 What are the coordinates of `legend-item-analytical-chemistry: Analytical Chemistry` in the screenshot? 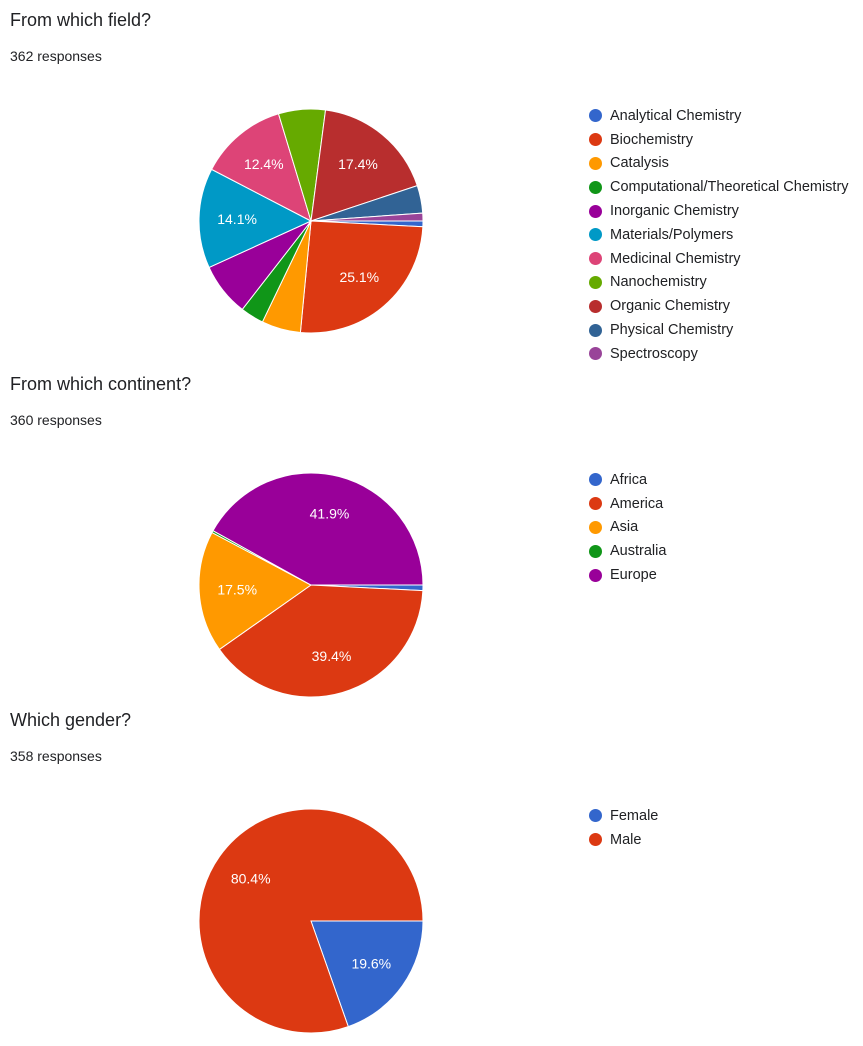 It's located at (719, 116).